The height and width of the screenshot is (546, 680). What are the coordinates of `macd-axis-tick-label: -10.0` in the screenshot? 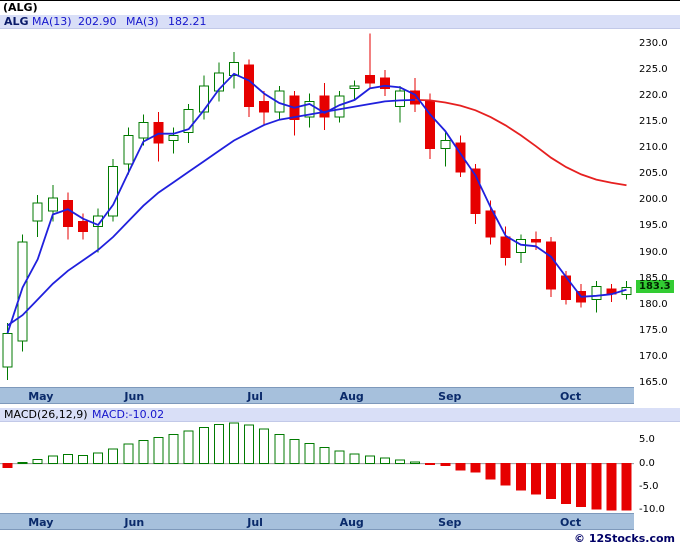 It's located at (652, 509).